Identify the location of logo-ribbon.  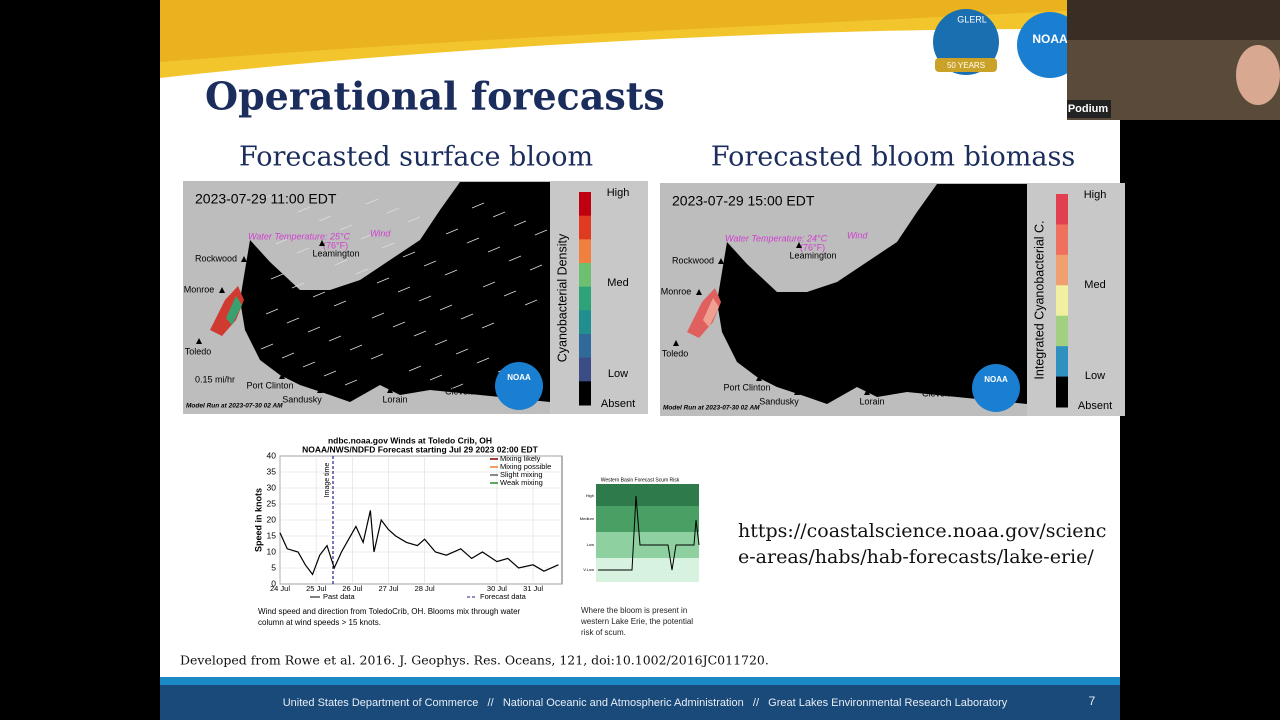
(966, 65).